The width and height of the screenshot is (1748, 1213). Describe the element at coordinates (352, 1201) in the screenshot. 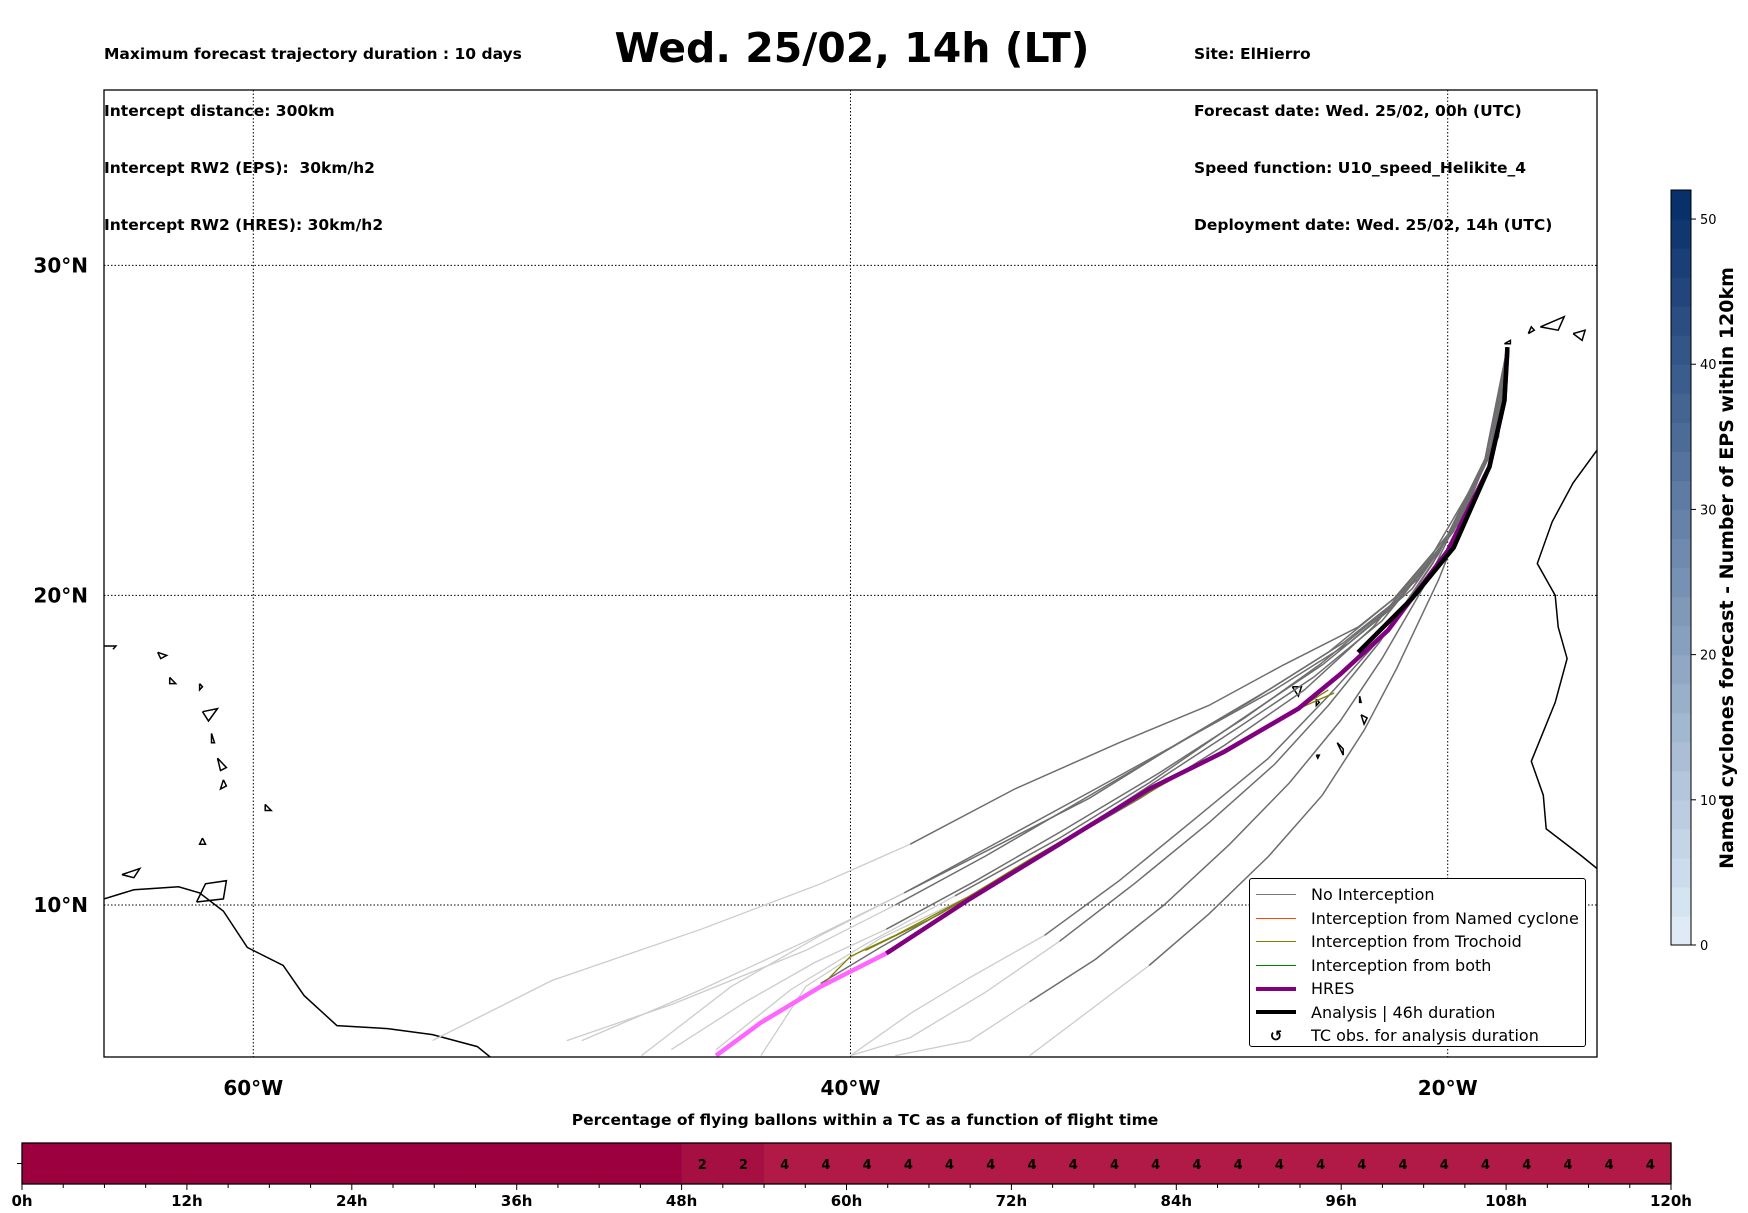

I see `bar-tick-label: 24h` at that location.